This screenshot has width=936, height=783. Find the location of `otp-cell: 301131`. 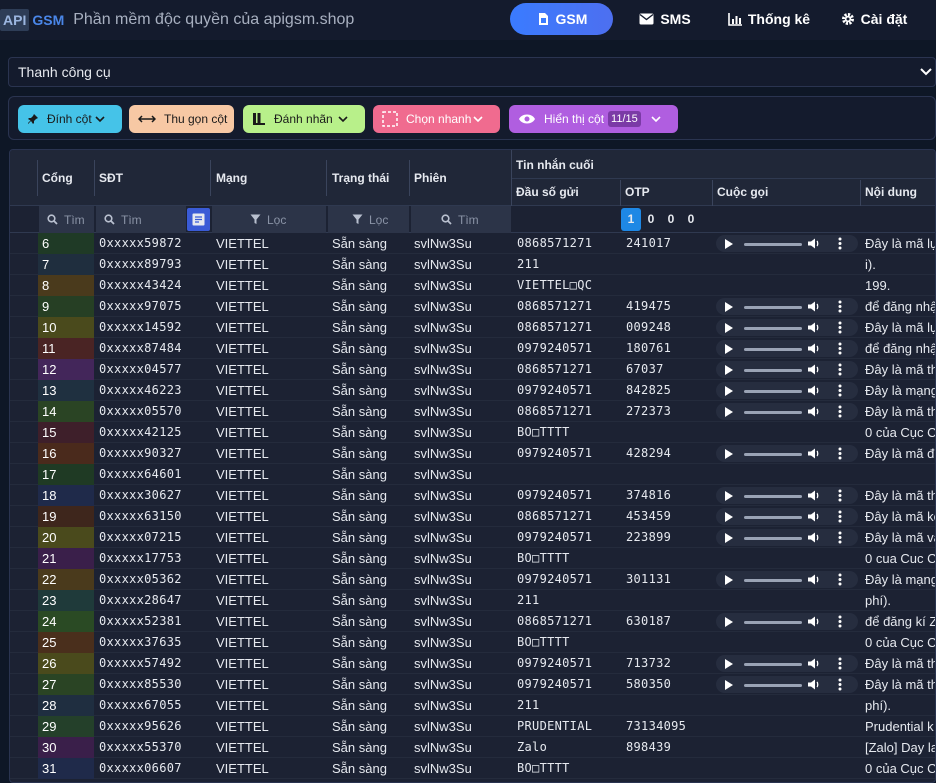

otp-cell: 301131 is located at coordinates (649, 579).